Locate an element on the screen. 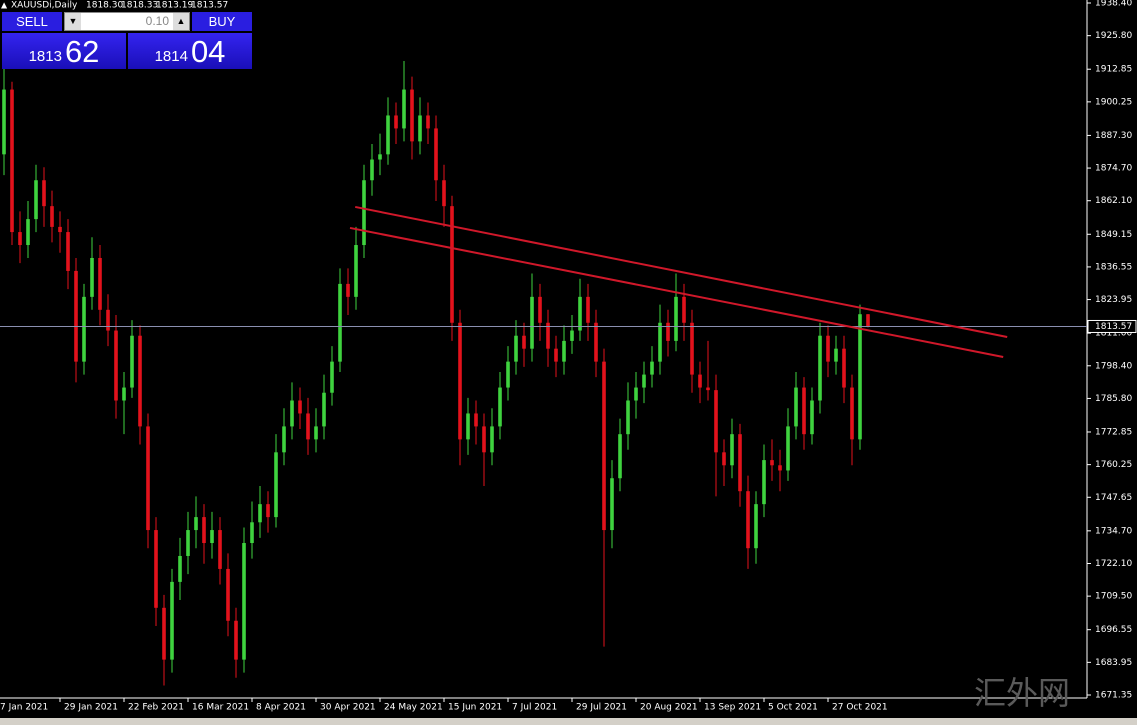  ohlc-open: 1818.30 is located at coordinates (104, 6).